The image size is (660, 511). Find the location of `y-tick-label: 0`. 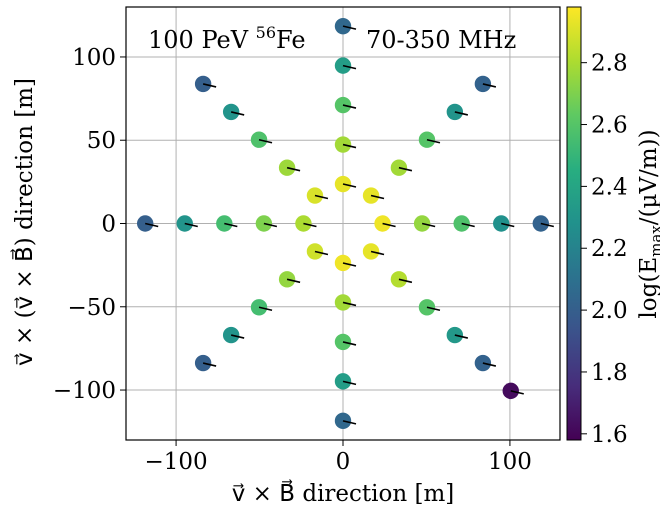

y-tick-label: 0 is located at coordinates (108, 225).